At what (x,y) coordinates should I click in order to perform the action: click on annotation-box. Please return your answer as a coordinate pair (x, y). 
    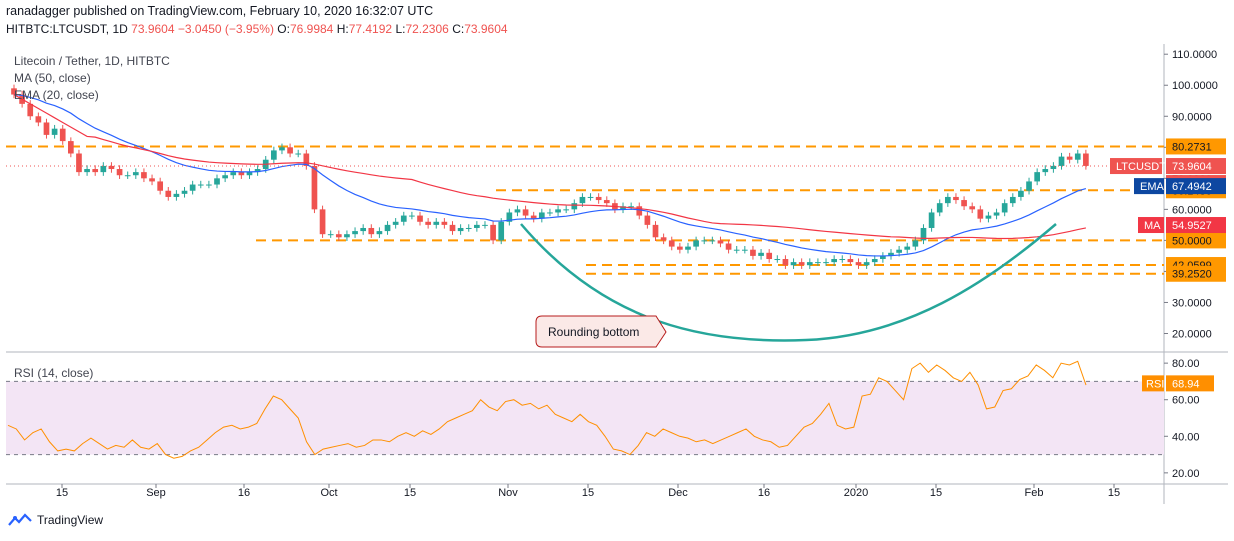
    Looking at the image, I should click on (601, 331).